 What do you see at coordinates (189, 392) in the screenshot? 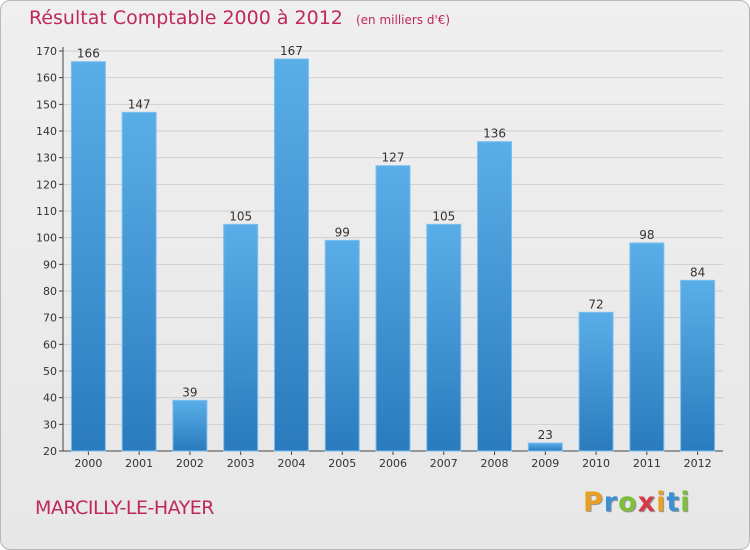
I see `bar-value-label: 39` at bounding box center [189, 392].